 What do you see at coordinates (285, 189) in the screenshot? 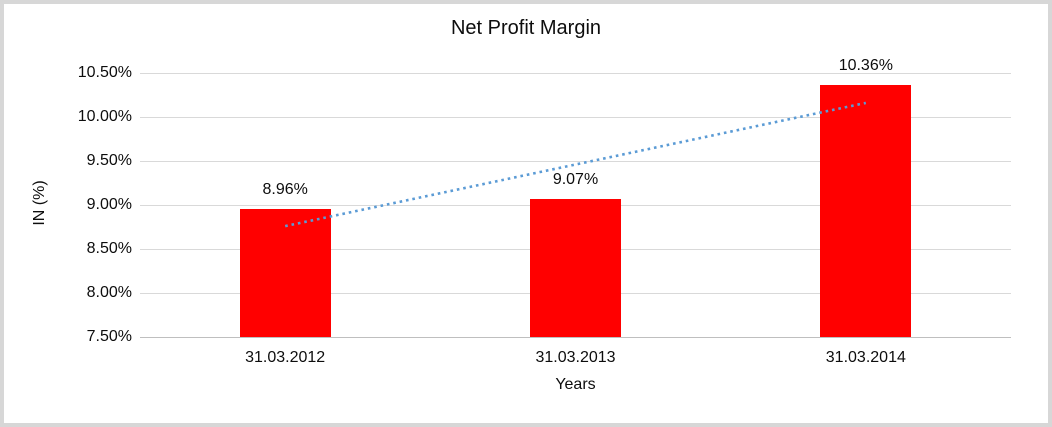
I see `data-label: 8.96%` at bounding box center [285, 189].